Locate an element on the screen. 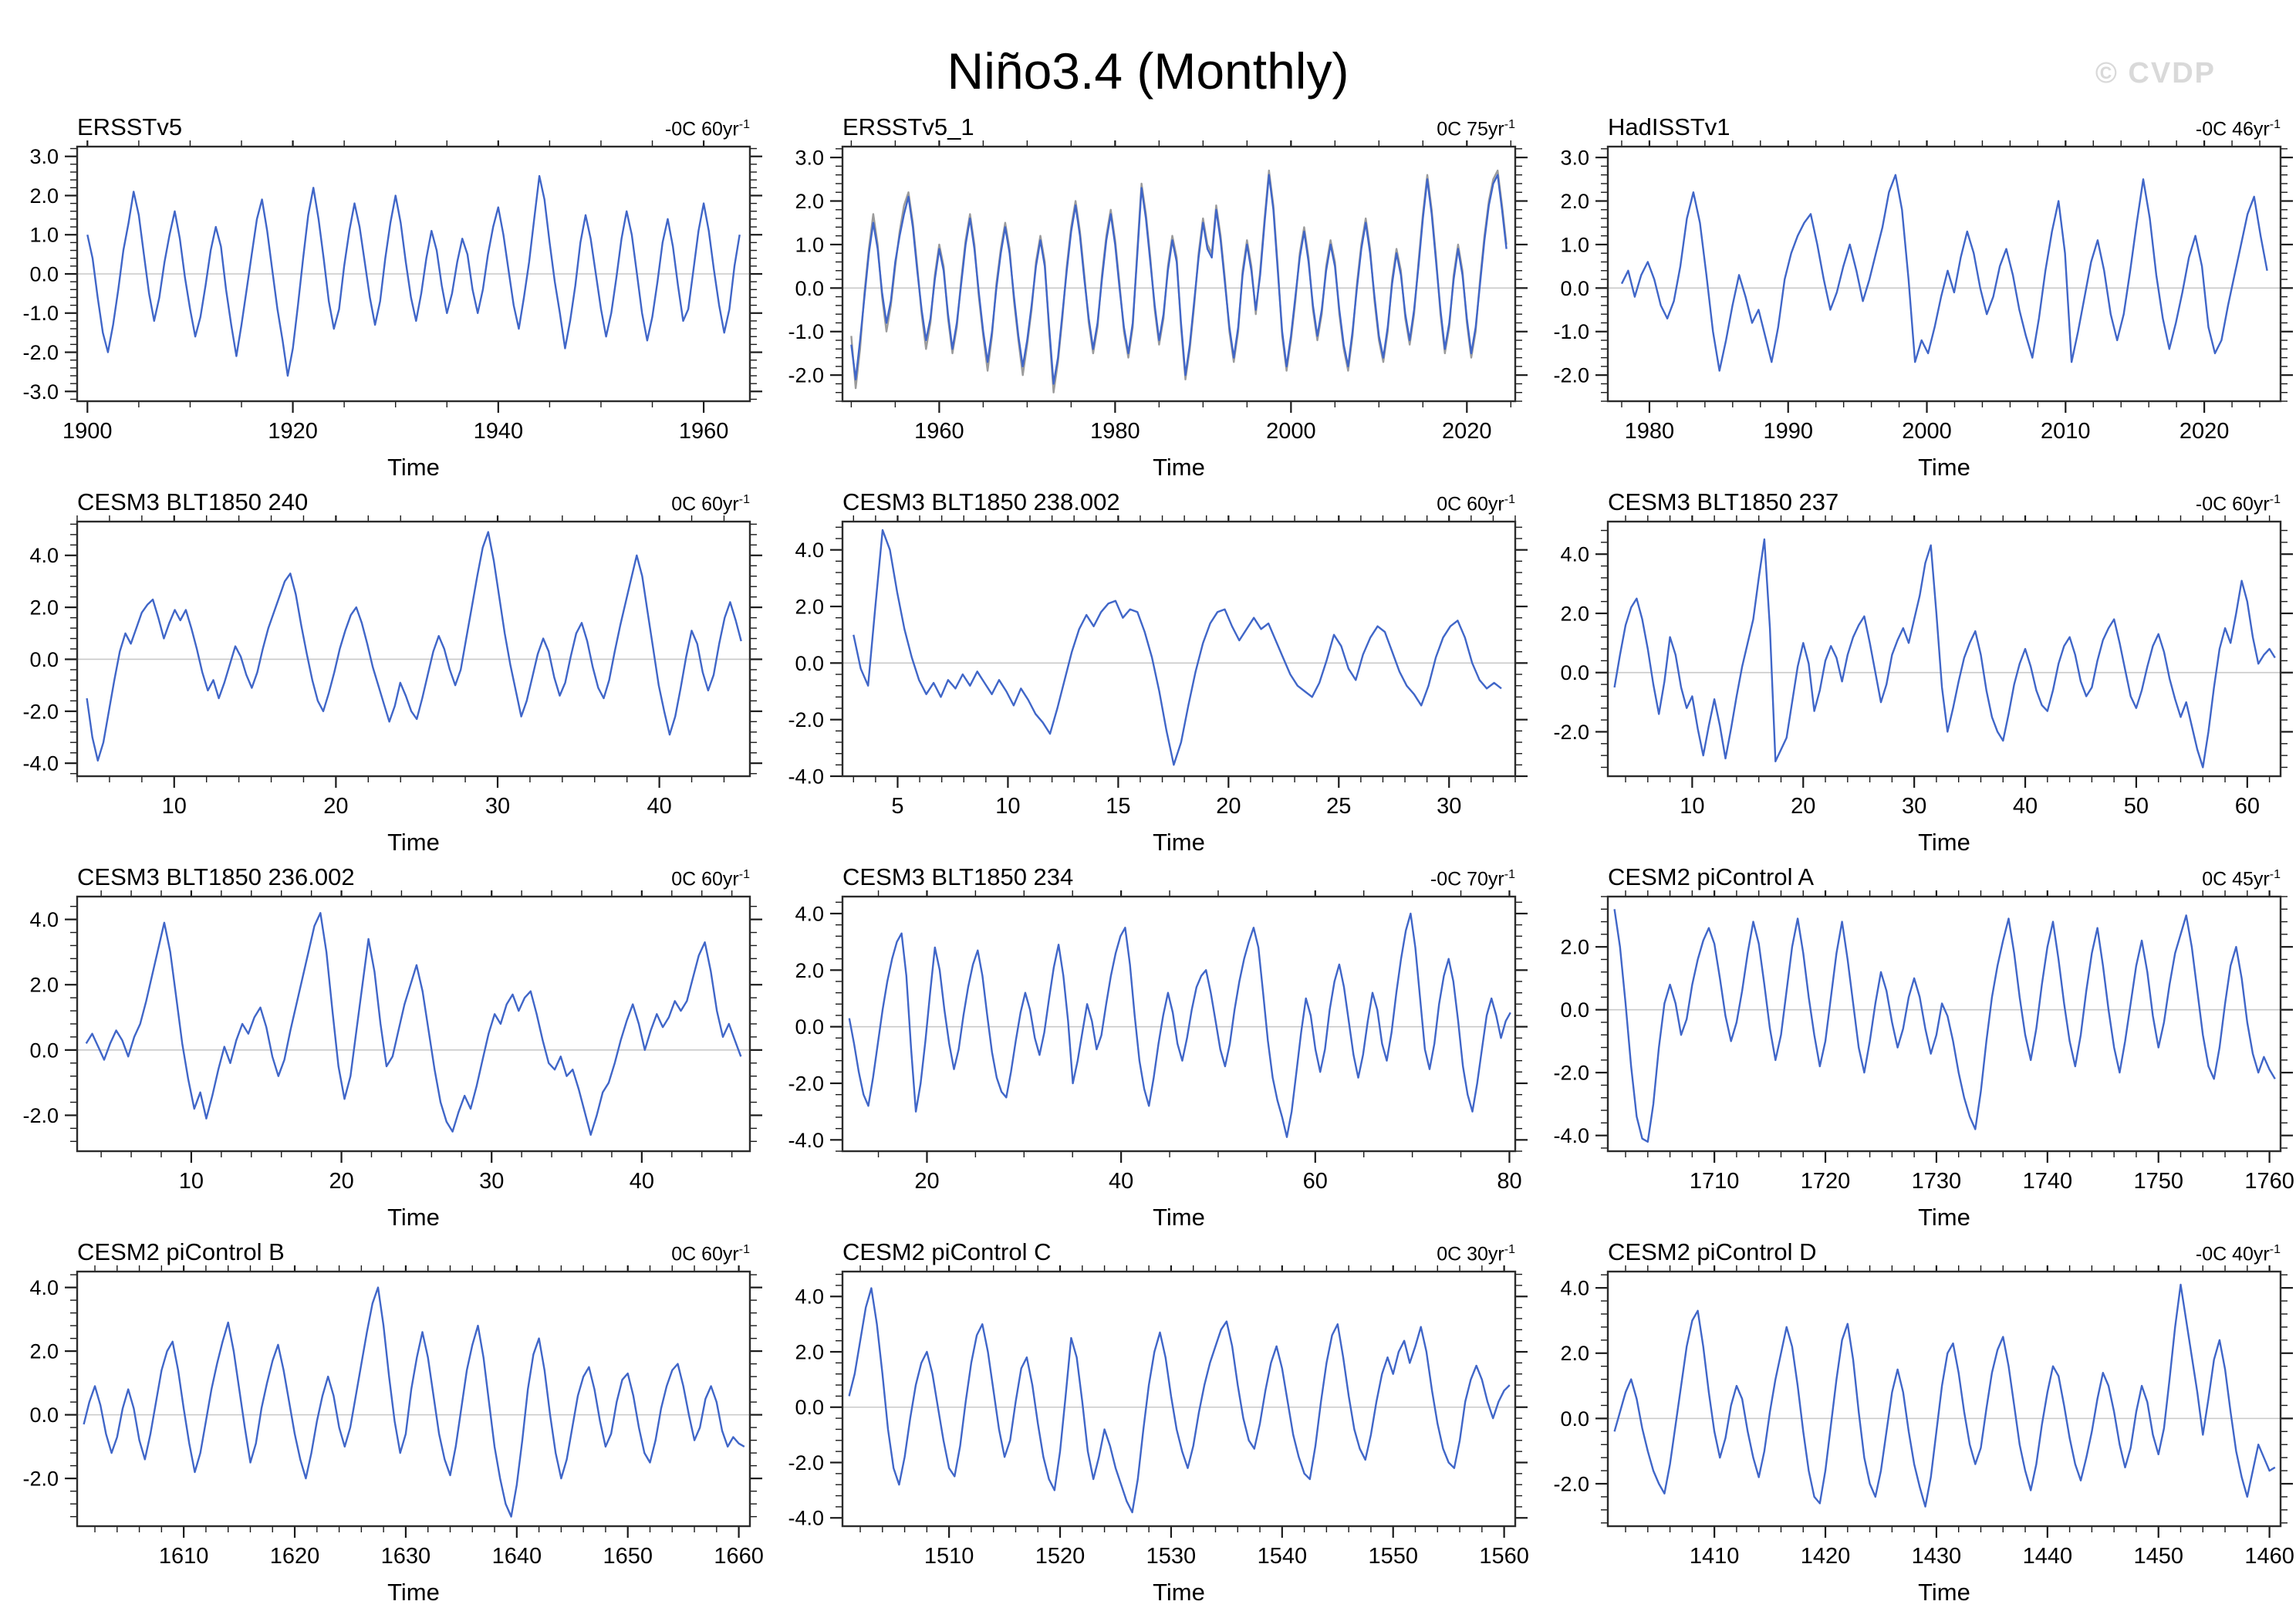  trend-value: 0C 75yr is located at coordinates (1470, 129).